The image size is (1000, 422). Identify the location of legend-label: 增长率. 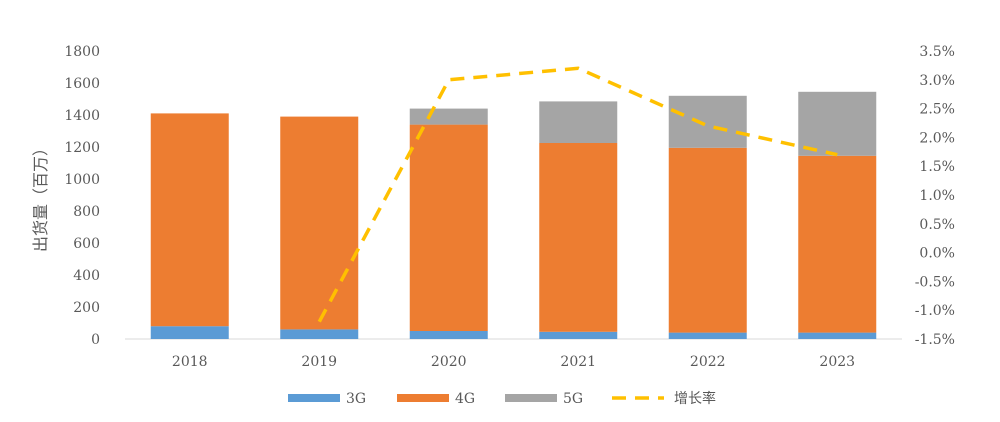
(695, 398).